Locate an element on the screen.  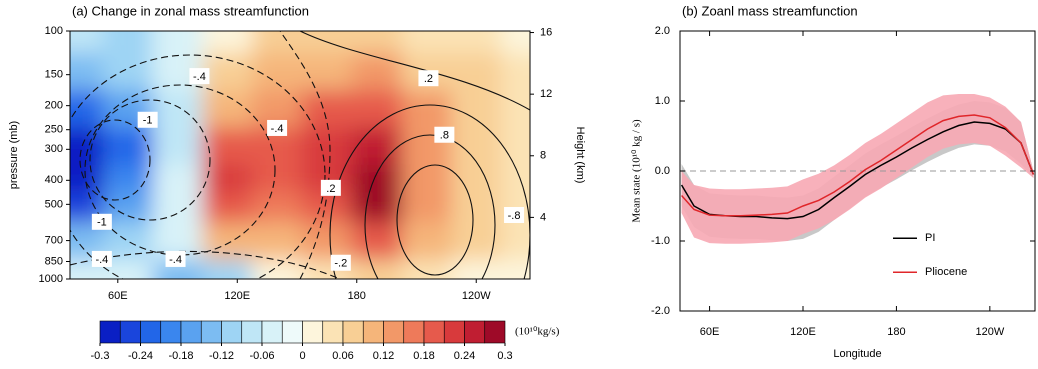
colorbar-tick-label: 0 is located at coordinates (302, 356).